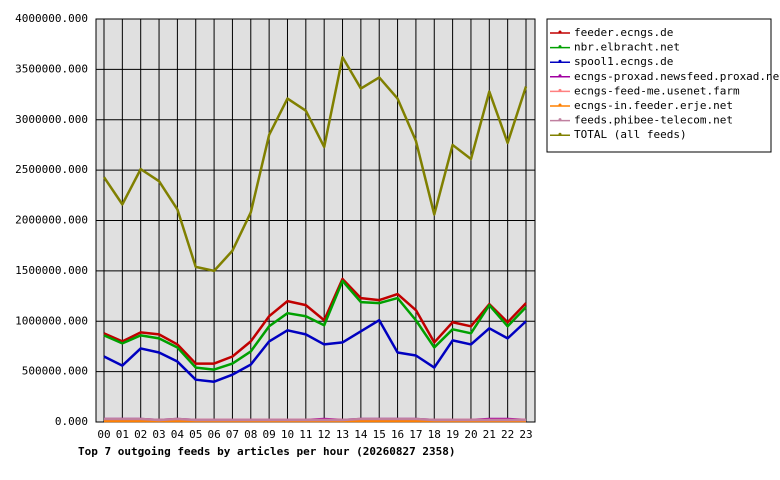 The height and width of the screenshot is (480, 780). What do you see at coordinates (51, 68) in the screenshot?
I see `y-tick-label: 3500000.000` at bounding box center [51, 68].